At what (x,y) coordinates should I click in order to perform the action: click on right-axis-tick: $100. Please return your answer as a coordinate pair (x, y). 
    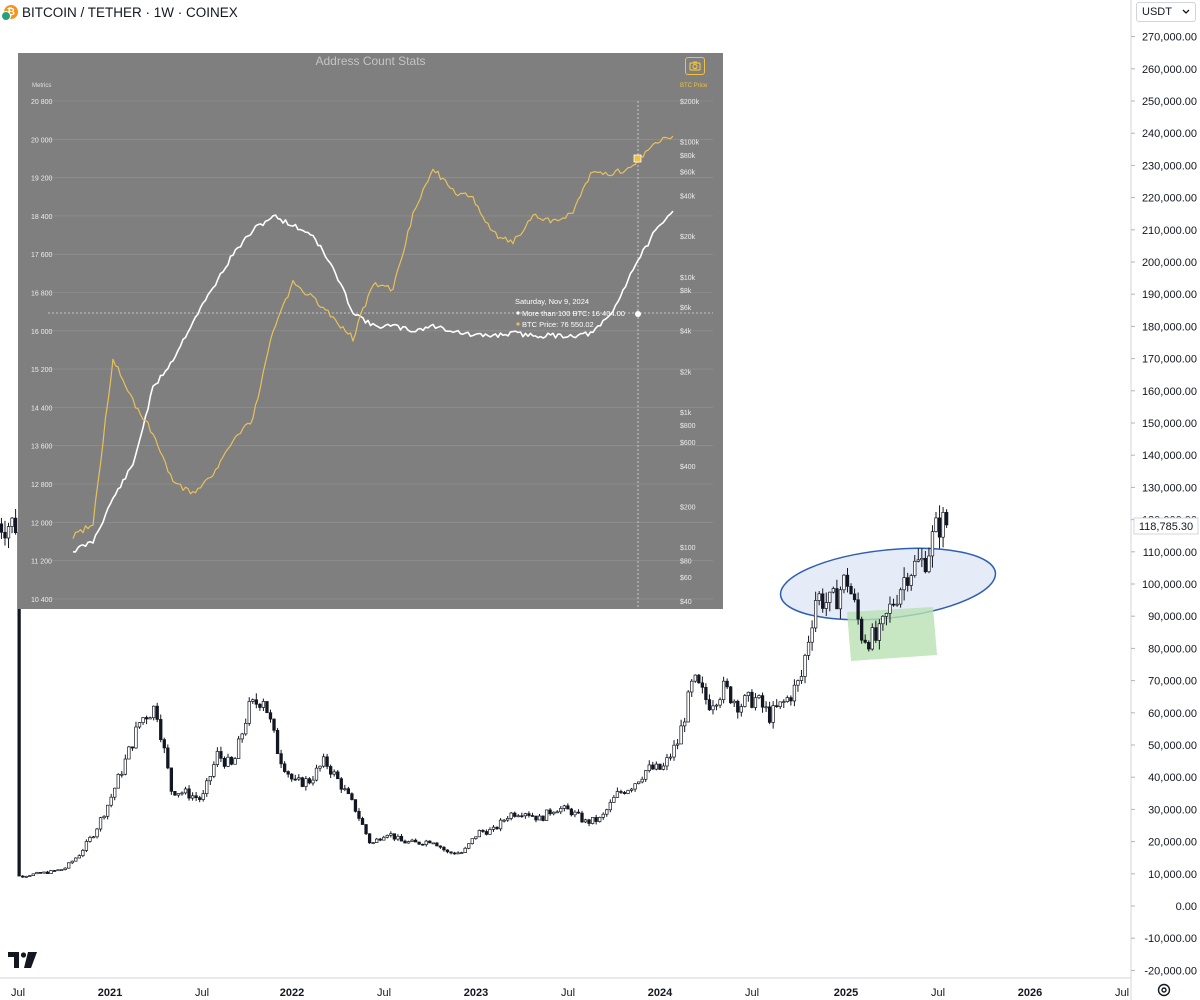
    Looking at the image, I should click on (688, 548).